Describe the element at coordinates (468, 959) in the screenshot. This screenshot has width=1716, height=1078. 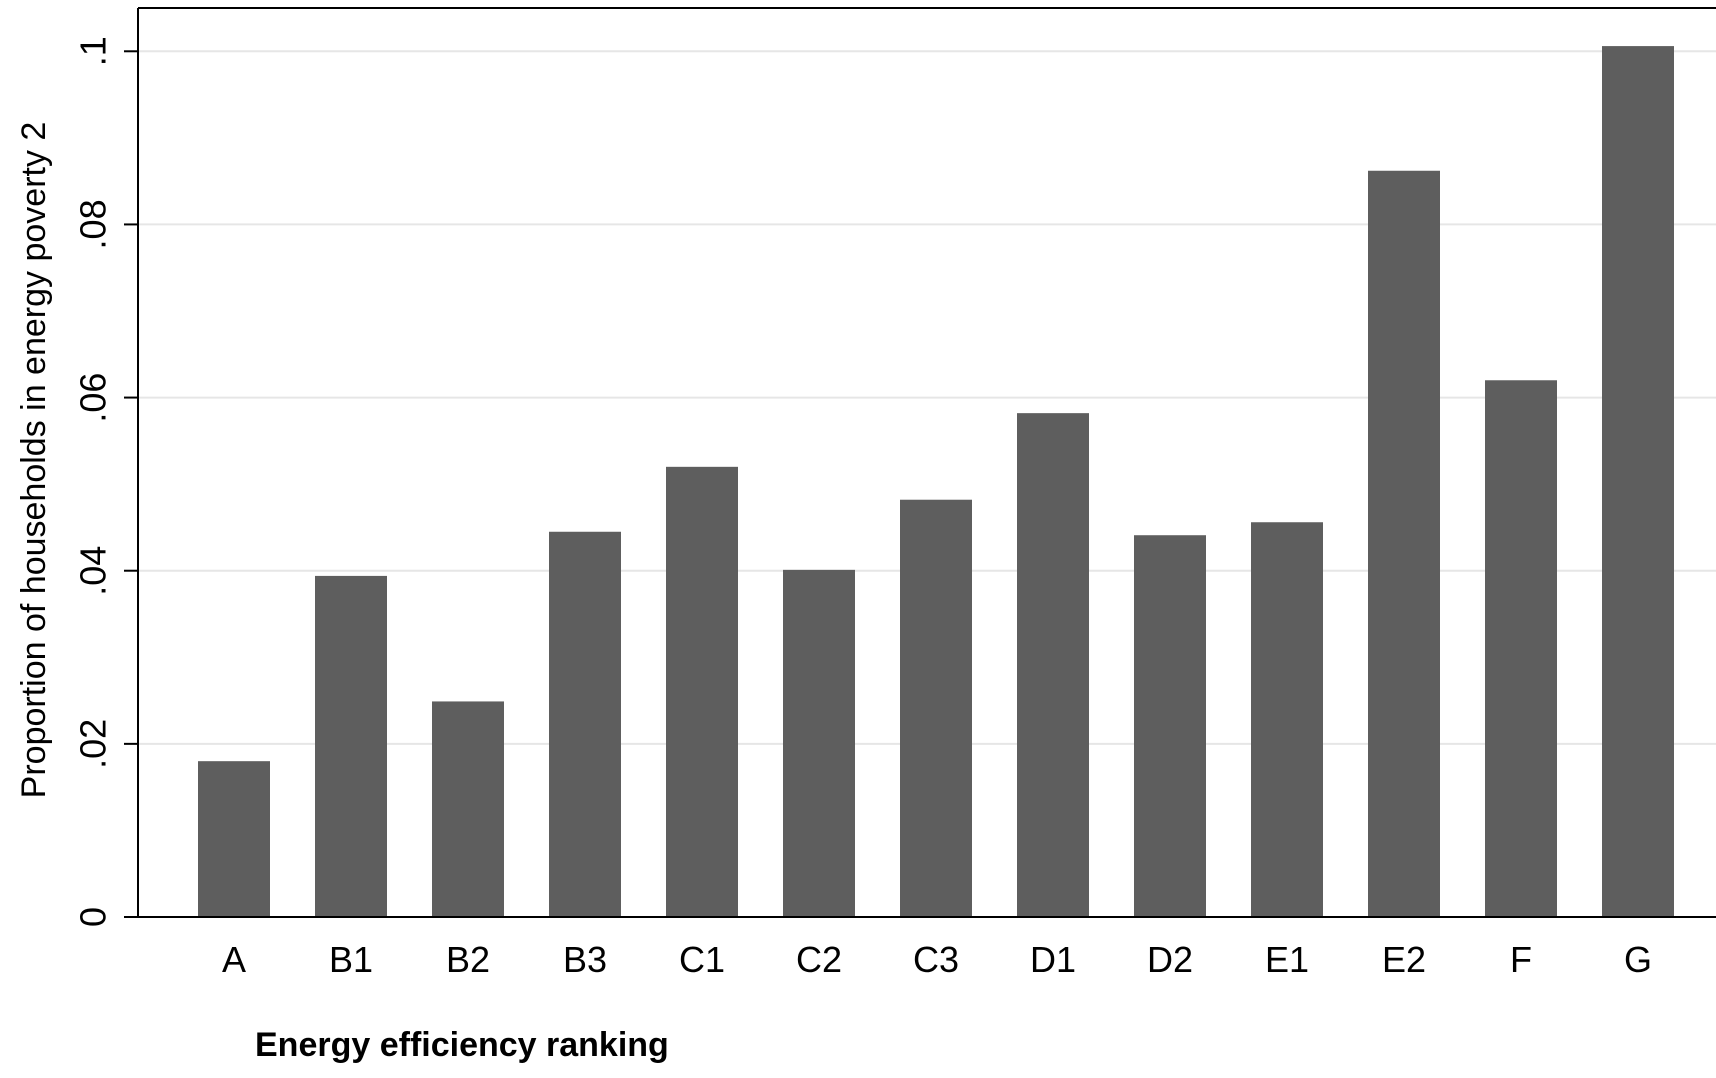
I see `x-tick-label: B2` at that location.